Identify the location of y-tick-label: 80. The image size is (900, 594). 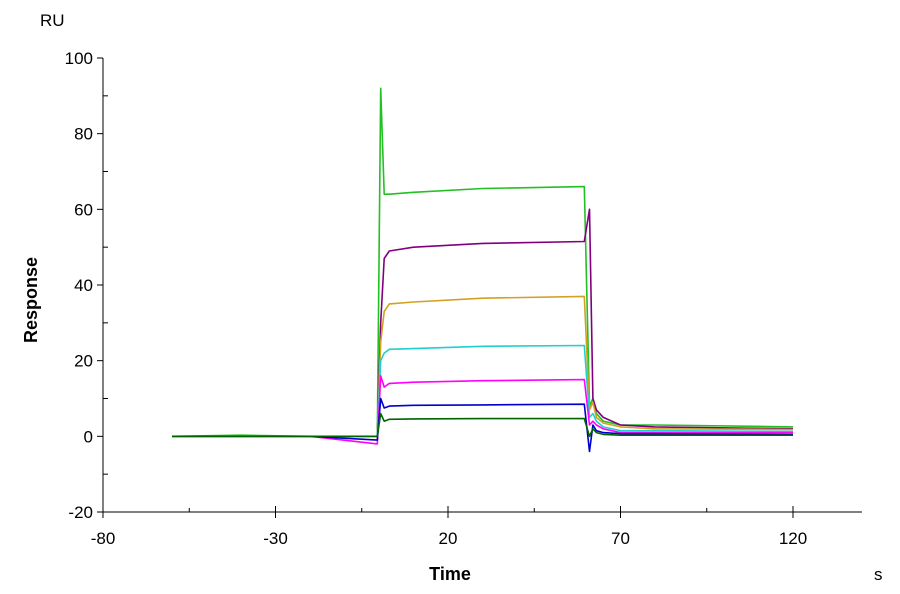
(83, 134).